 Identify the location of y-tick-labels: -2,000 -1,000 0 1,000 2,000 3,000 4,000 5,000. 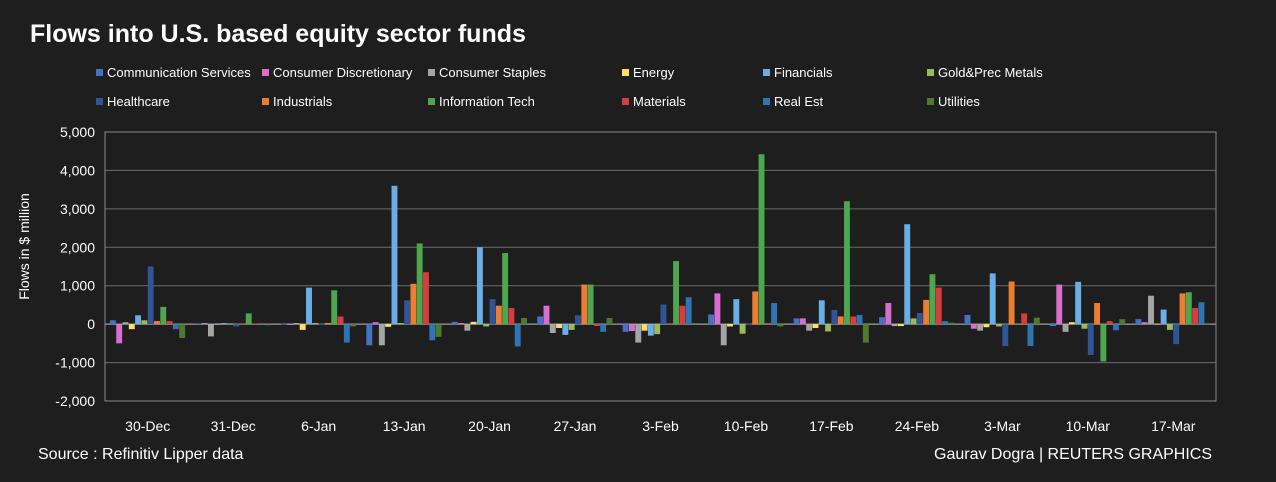
(75, 266).